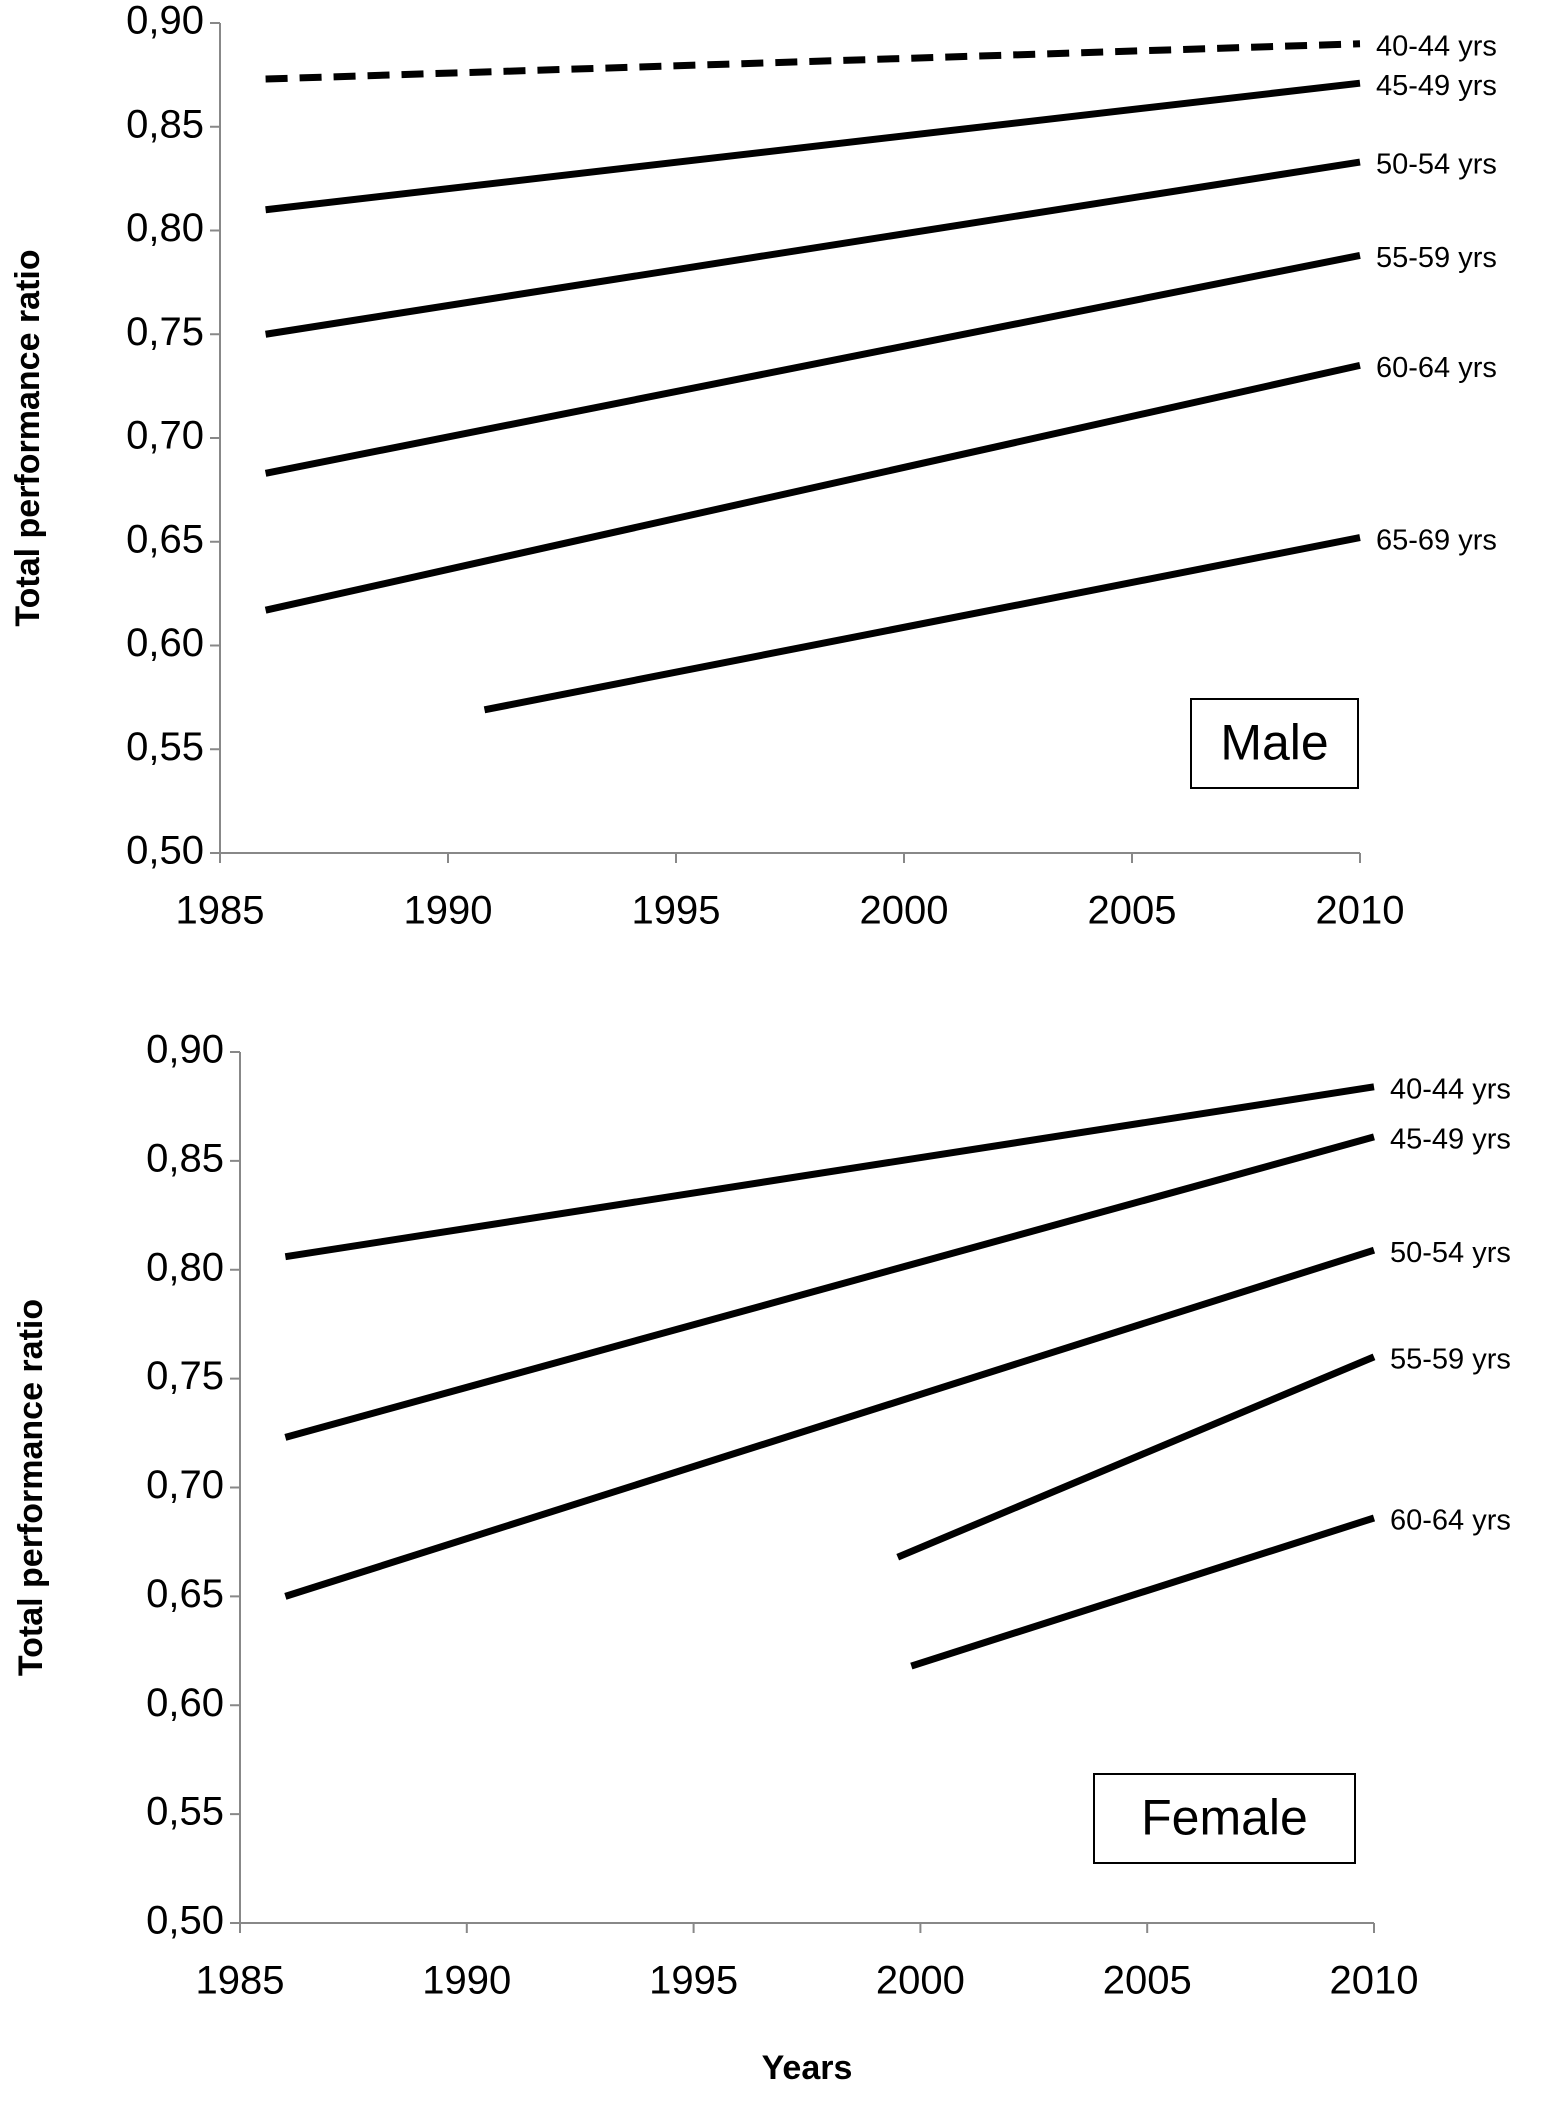 This screenshot has height=2107, width=1547. I want to click on annotation: Female, so click(1224, 1818).